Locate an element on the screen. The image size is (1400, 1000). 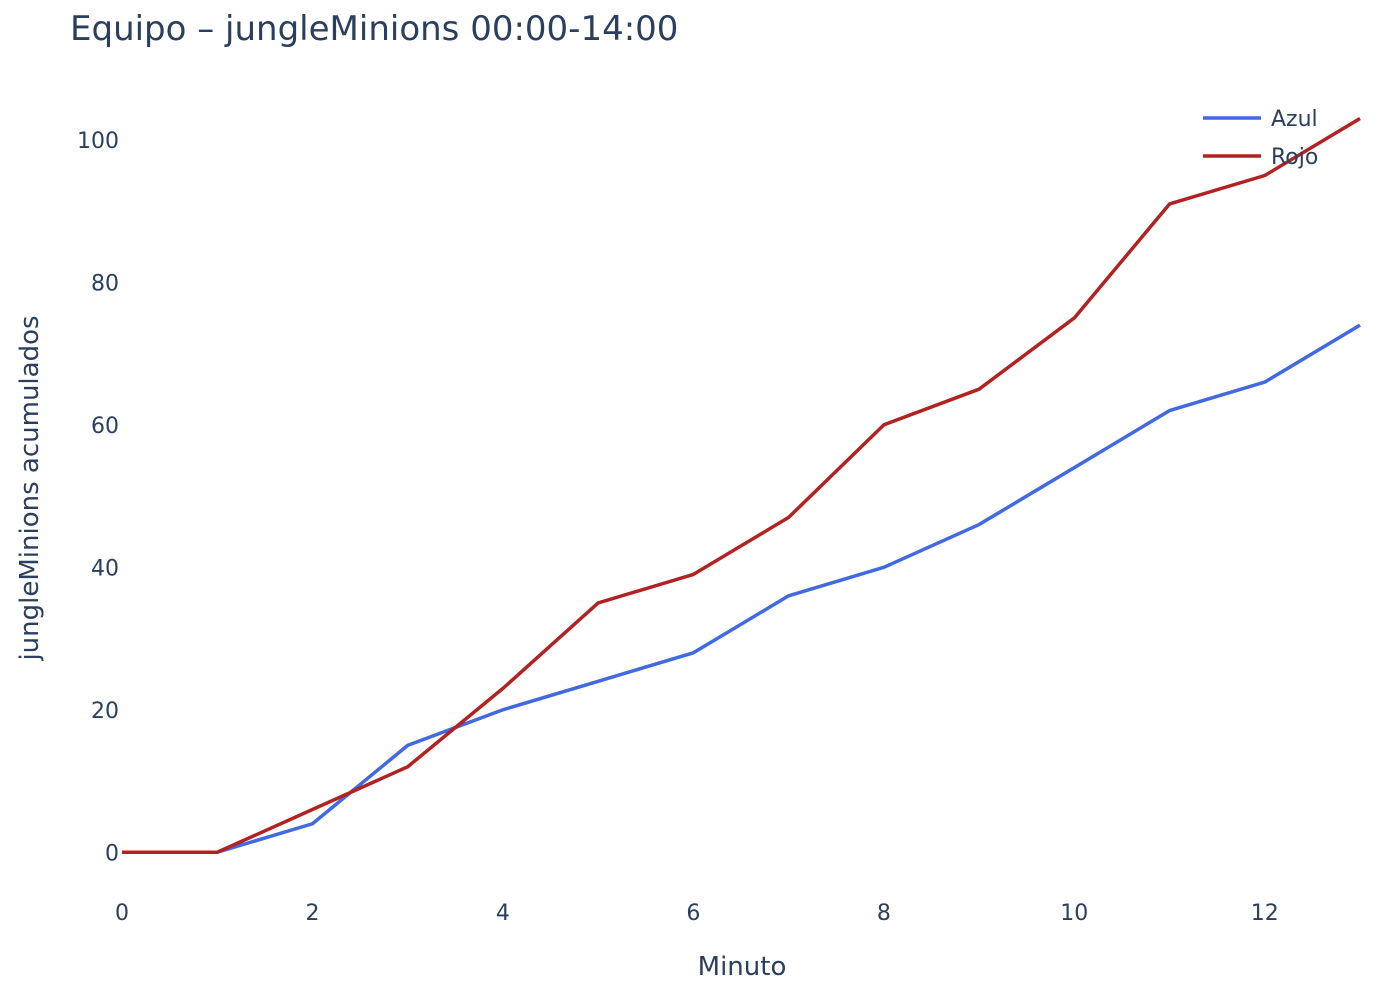
legend-label: Azul is located at coordinates (1294, 119).